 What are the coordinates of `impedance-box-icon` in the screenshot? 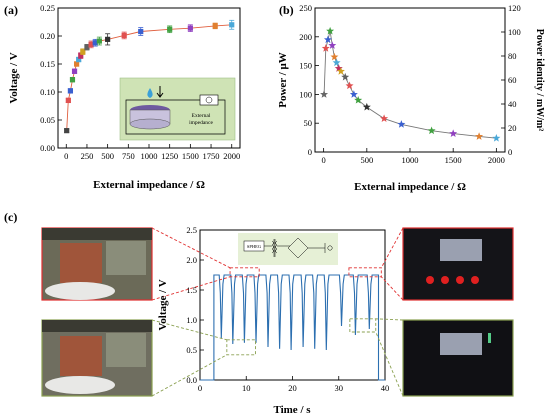 It's located at (209, 100).